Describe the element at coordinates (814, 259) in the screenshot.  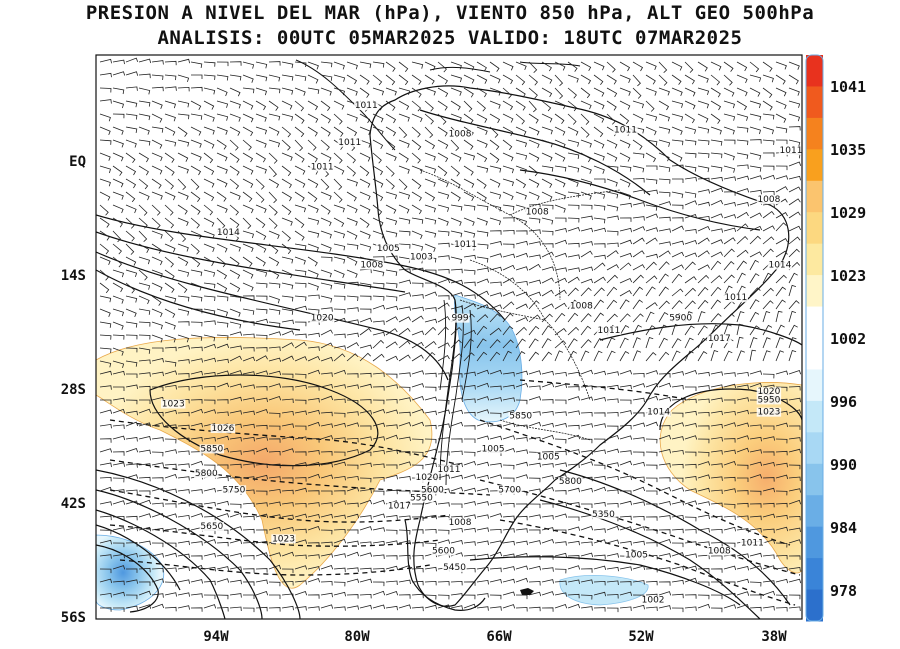
I see `colorbar-segment` at that location.